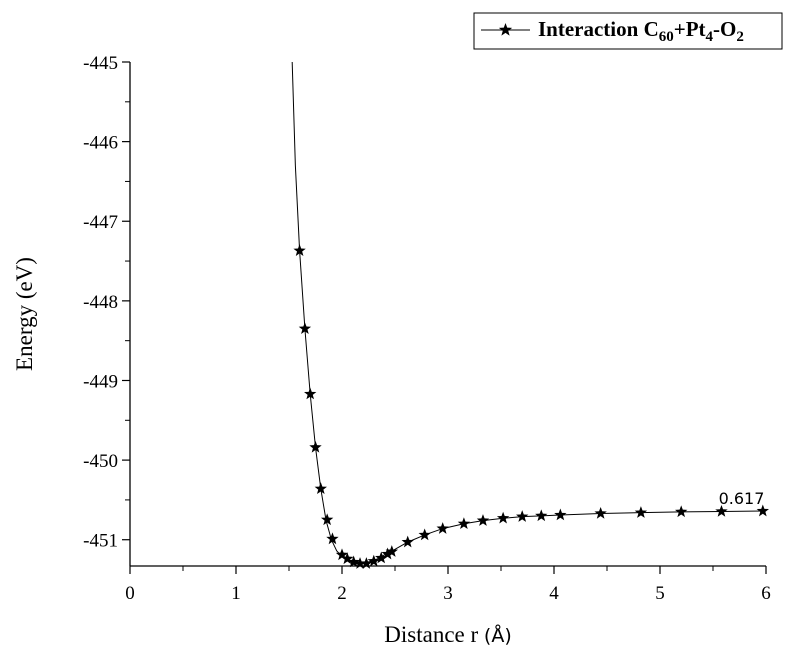 The width and height of the screenshot is (785, 654). What do you see at coordinates (130, 593) in the screenshot?
I see `x-tick-label: 0` at bounding box center [130, 593].